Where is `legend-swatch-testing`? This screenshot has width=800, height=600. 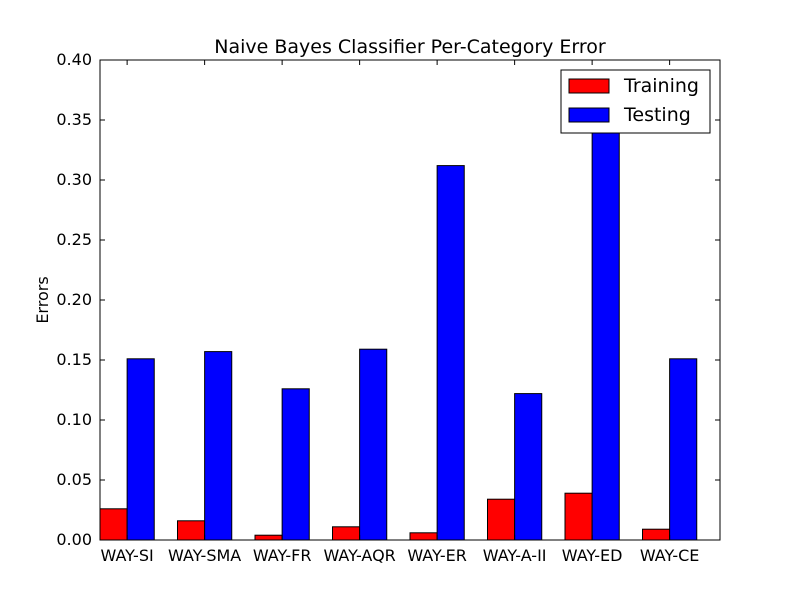 legend-swatch-testing is located at coordinates (589, 115).